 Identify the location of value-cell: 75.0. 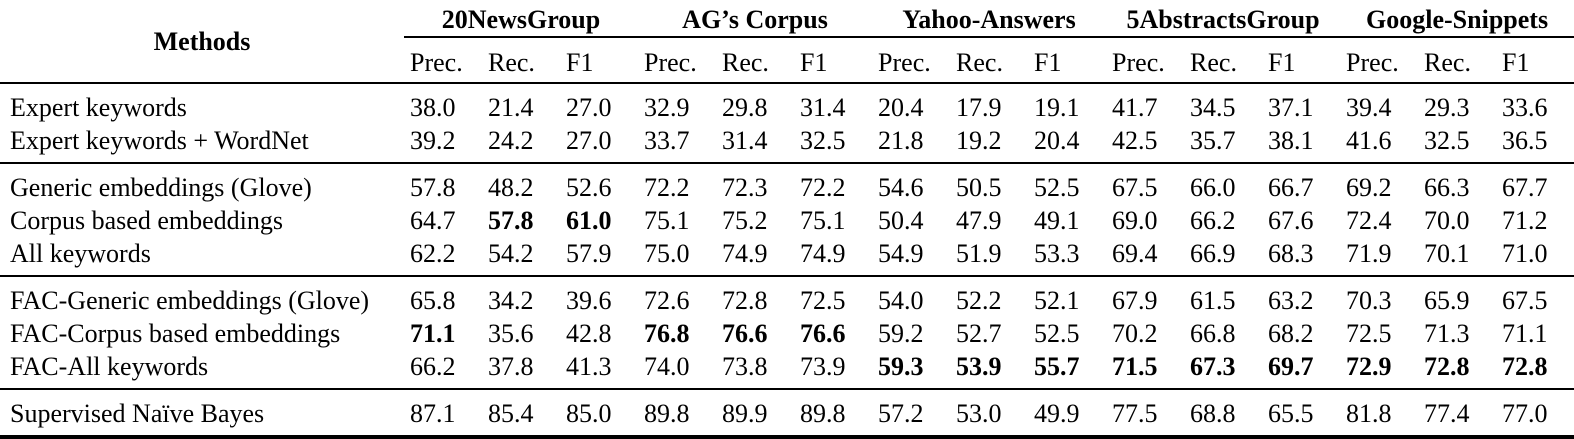
(667, 253).